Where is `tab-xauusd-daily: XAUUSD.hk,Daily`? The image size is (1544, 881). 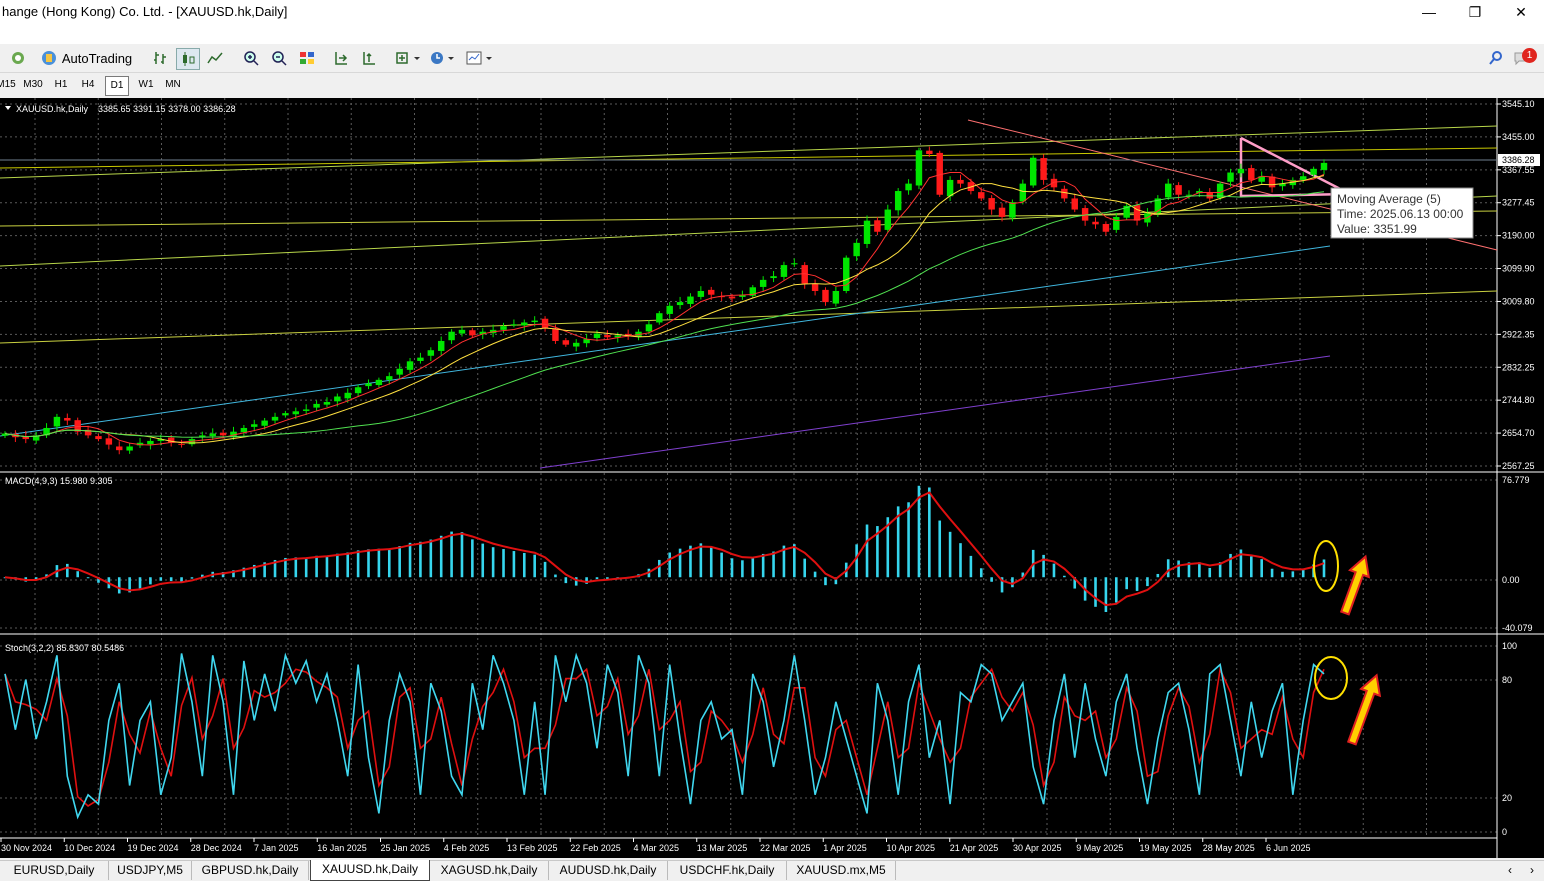 tab-xauusd-daily: XAUUSD.hk,Daily is located at coordinates (370, 870).